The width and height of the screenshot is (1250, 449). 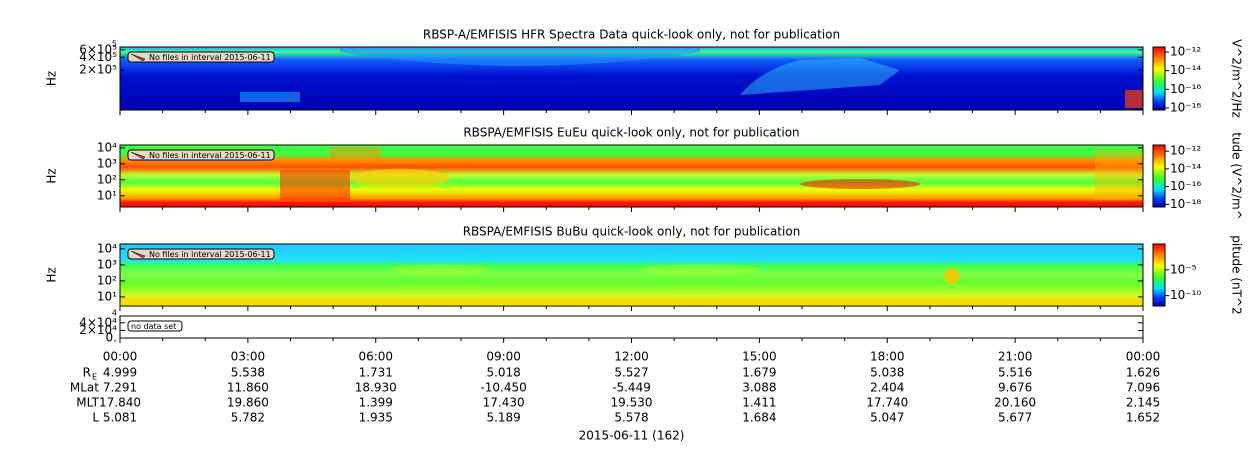 What do you see at coordinates (248, 357) in the screenshot?
I see `x-tick-label: 03:00` at bounding box center [248, 357].